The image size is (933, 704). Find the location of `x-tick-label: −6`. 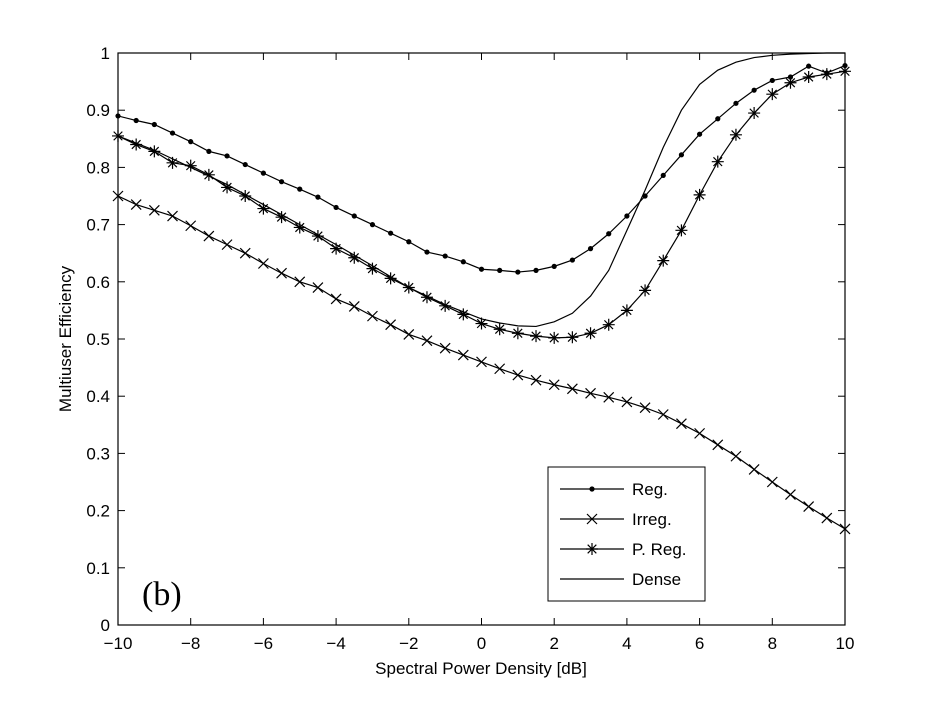

x-tick-label: −6 is located at coordinates (263, 643).